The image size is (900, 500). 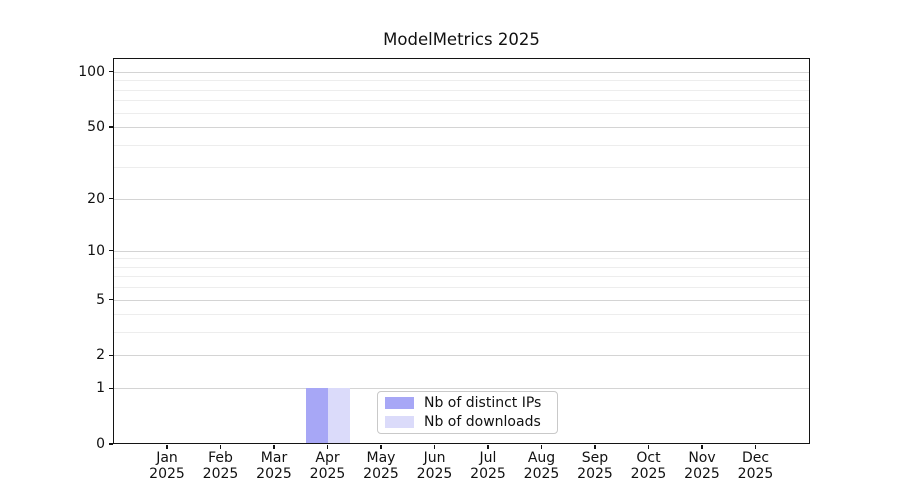 What do you see at coordinates (167, 446) in the screenshot?
I see `x-tick-jan` at bounding box center [167, 446].